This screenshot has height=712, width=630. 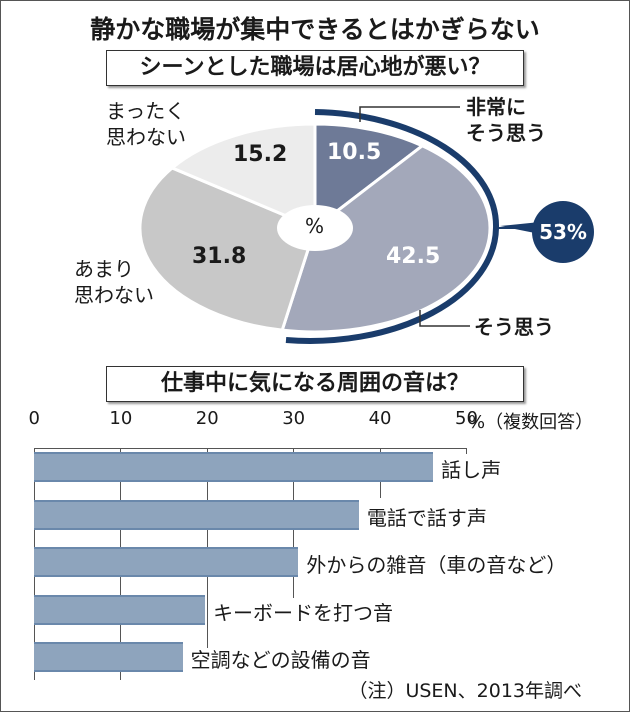 I want to click on pie-heading: シーンとした職場は居心地が悪い？, so click(x=315, y=68).